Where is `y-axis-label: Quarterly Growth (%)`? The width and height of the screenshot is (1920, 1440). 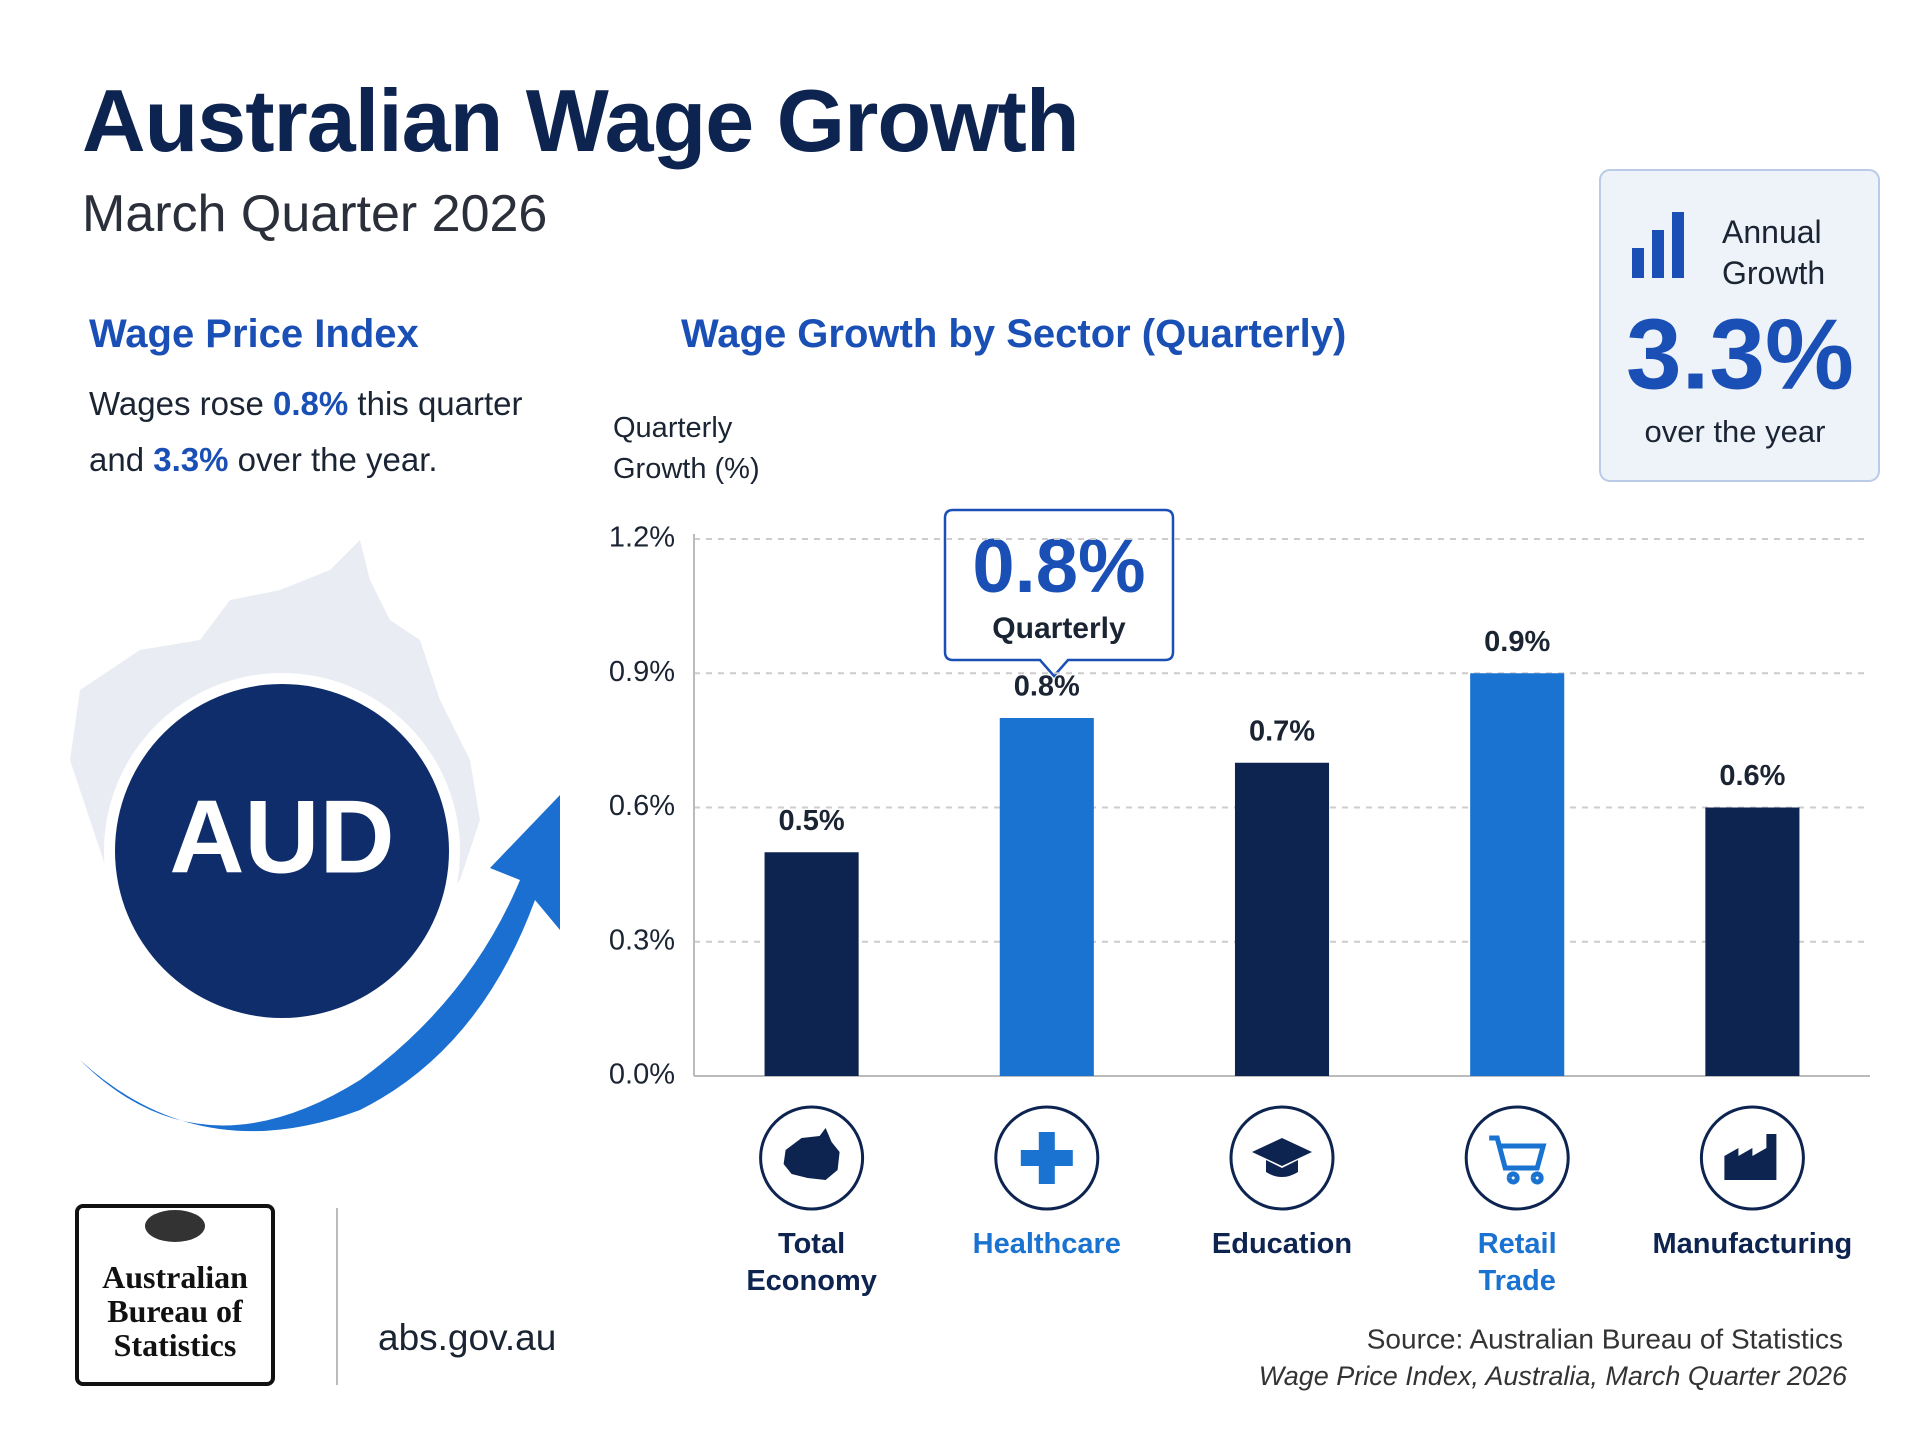 y-axis-label: Quarterly Growth (%) is located at coordinates (686, 448).